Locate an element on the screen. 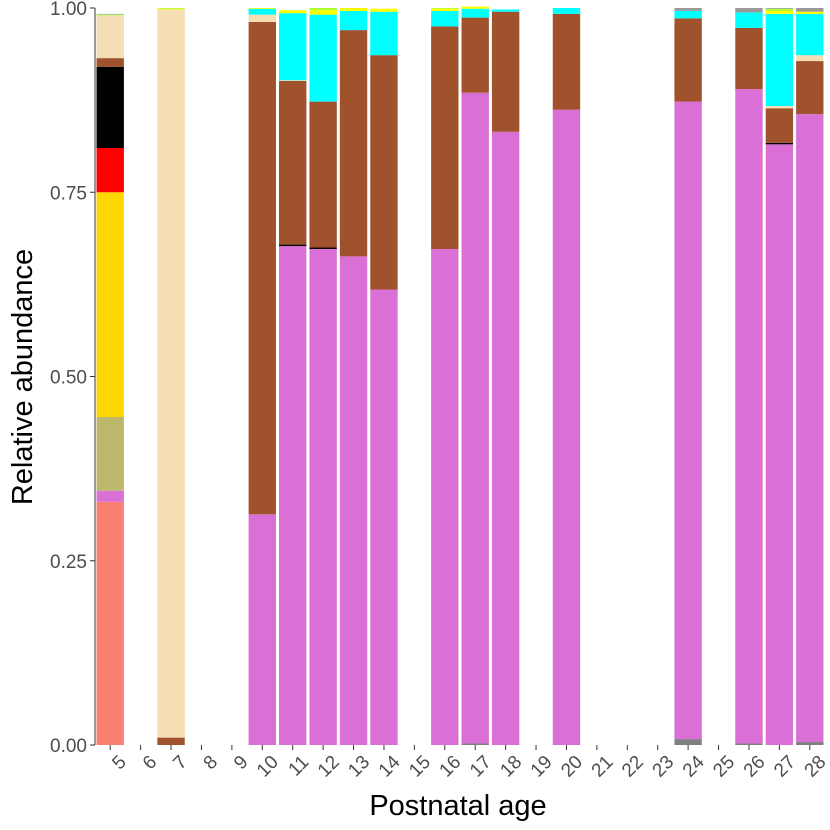  y-tick-label: 0.25 is located at coordinates (68, 562).